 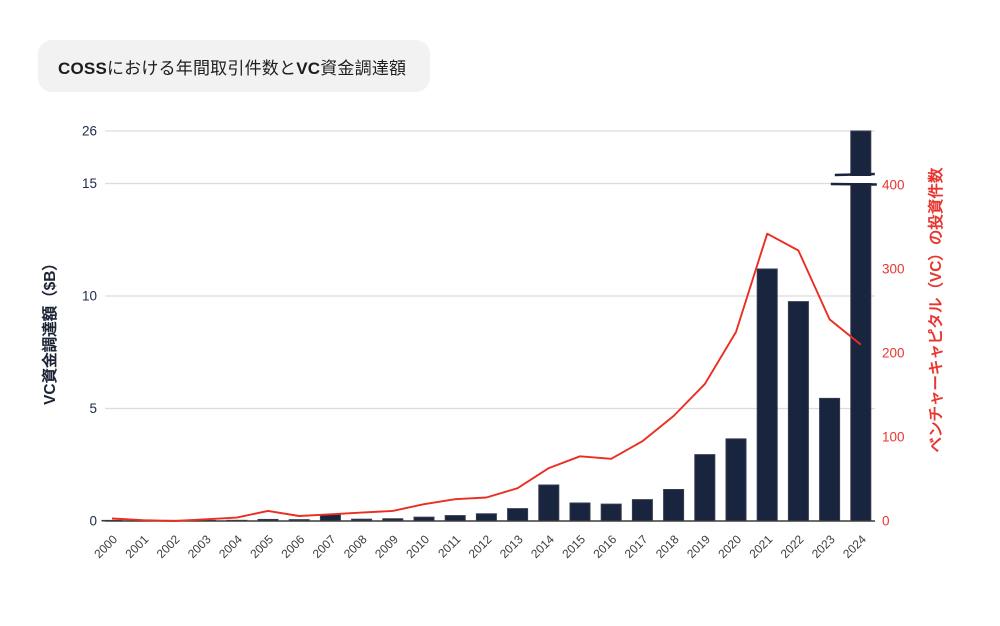 I want to click on x-label-2005: 2005, so click(x=261, y=546).